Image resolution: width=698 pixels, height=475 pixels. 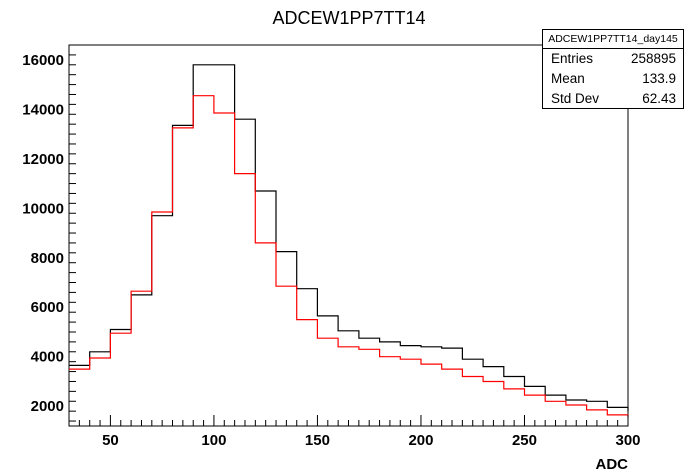 What do you see at coordinates (572, 58) in the screenshot?
I see `stats-label: Entries` at bounding box center [572, 58].